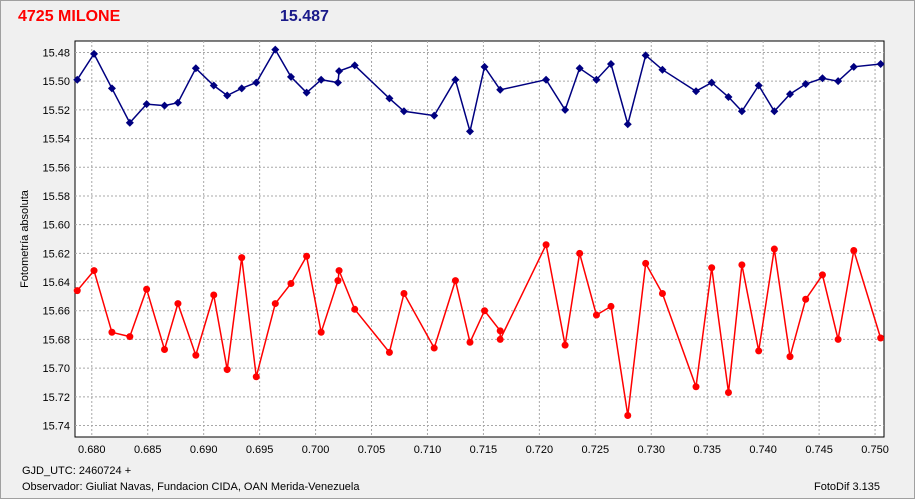  I want to click on x-tick-label: 0.735, so click(707, 450).